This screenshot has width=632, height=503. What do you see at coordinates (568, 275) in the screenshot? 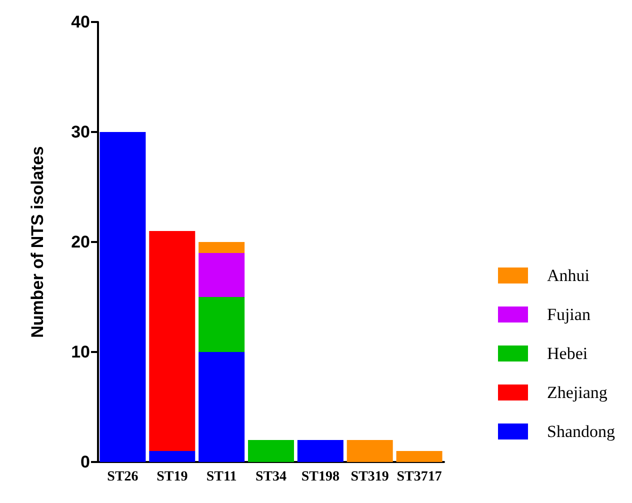
I see `legend-label: Anhui` at bounding box center [568, 275].